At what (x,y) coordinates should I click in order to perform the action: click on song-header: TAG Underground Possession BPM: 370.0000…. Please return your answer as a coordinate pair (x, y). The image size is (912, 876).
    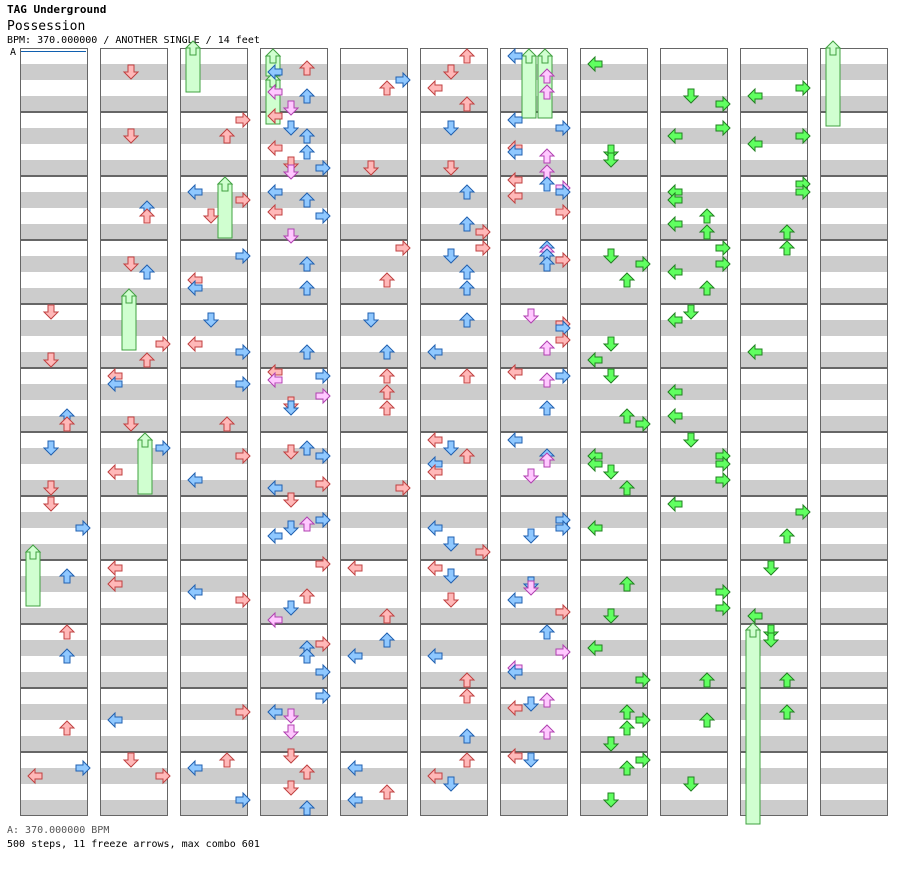
    Looking at the image, I should click on (133, 25).